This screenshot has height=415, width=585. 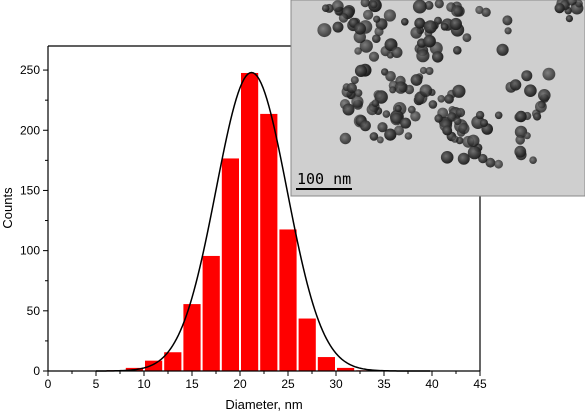 What do you see at coordinates (7, 208) in the screenshot?
I see `y-axis-title: Counts` at bounding box center [7, 208].